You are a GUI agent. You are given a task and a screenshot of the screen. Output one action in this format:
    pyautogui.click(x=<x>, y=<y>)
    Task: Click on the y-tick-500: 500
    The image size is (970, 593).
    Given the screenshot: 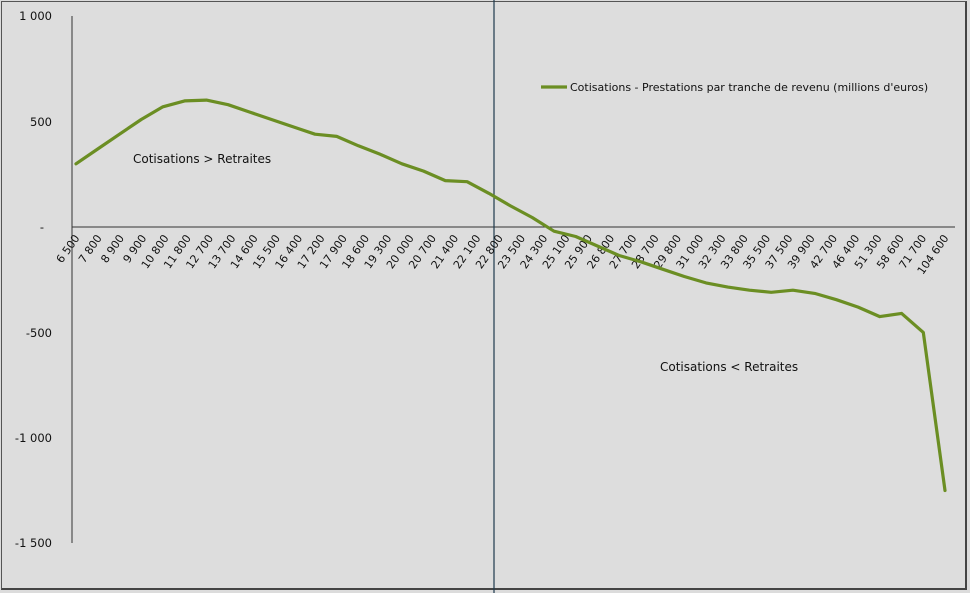 What is the action you would take?
    pyautogui.click(x=41, y=122)
    